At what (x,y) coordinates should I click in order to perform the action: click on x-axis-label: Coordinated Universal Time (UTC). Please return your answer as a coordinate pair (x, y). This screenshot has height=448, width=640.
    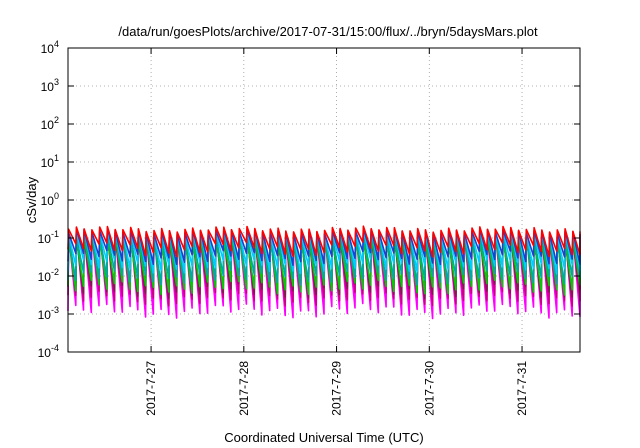
    Looking at the image, I should click on (323, 437).